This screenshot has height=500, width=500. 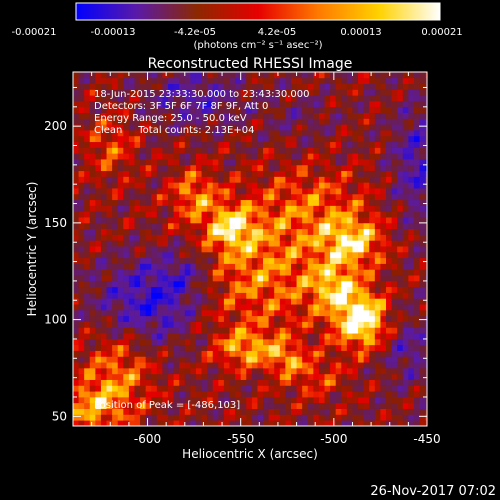 I want to click on colorbar-tick-label: -0.00013, so click(x=113, y=32).